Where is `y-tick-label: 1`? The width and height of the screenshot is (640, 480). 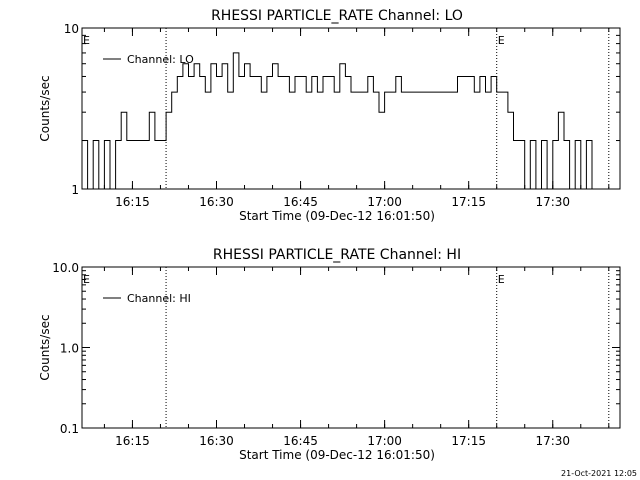 y-tick-label: 1 is located at coordinates (75, 190).